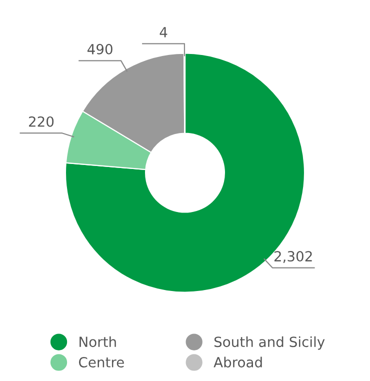 Image resolution: width=370 pixels, height=381 pixels. What do you see at coordinates (100, 49) in the screenshot?
I see `data-label: 490` at bounding box center [100, 49].